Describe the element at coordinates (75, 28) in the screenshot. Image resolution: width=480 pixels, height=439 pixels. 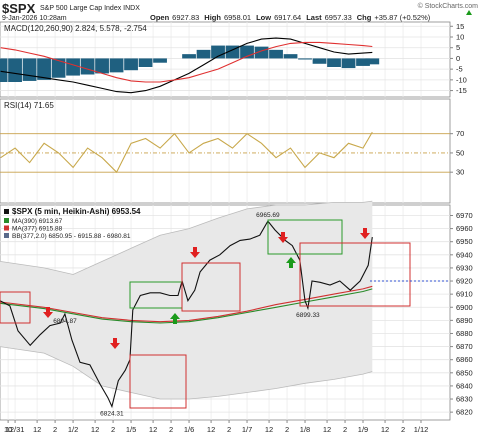
I see `panel-title: MACD(120,260,90) 2.824, 5.578, -2.754` at that location.